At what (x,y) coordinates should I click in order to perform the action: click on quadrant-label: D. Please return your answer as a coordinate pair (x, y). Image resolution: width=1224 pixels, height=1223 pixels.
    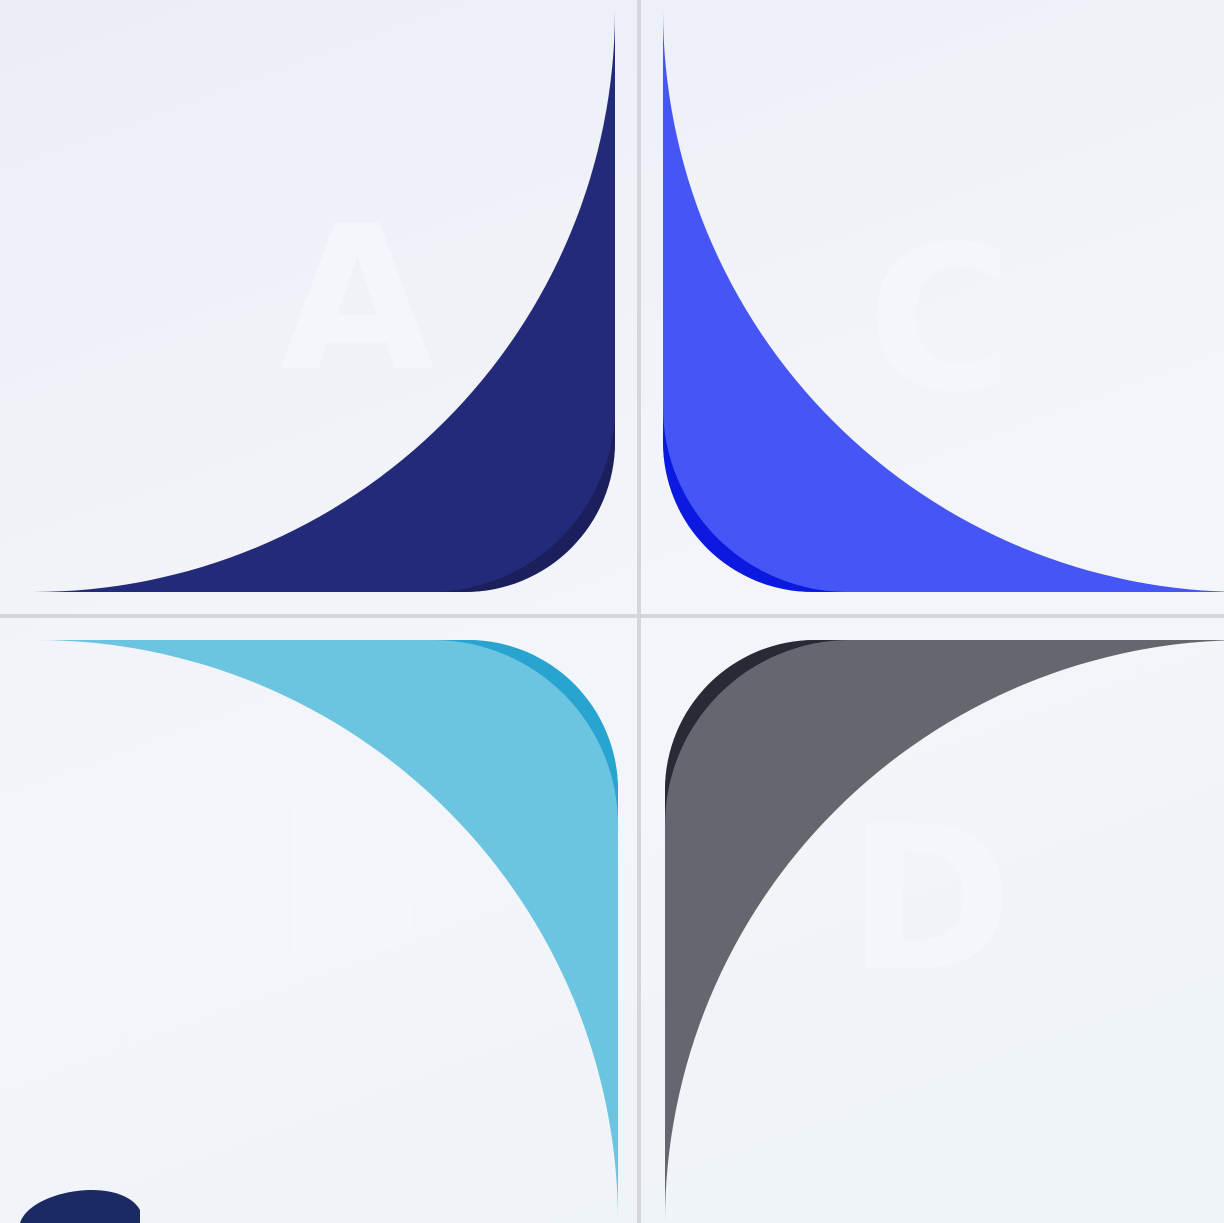
    Looking at the image, I should click on (930, 900).